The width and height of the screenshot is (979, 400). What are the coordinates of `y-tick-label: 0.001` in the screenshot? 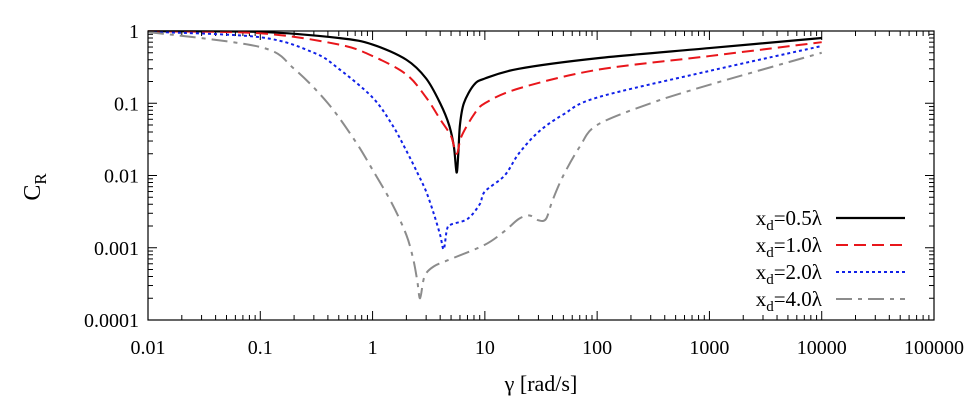 It's located at (116, 249).